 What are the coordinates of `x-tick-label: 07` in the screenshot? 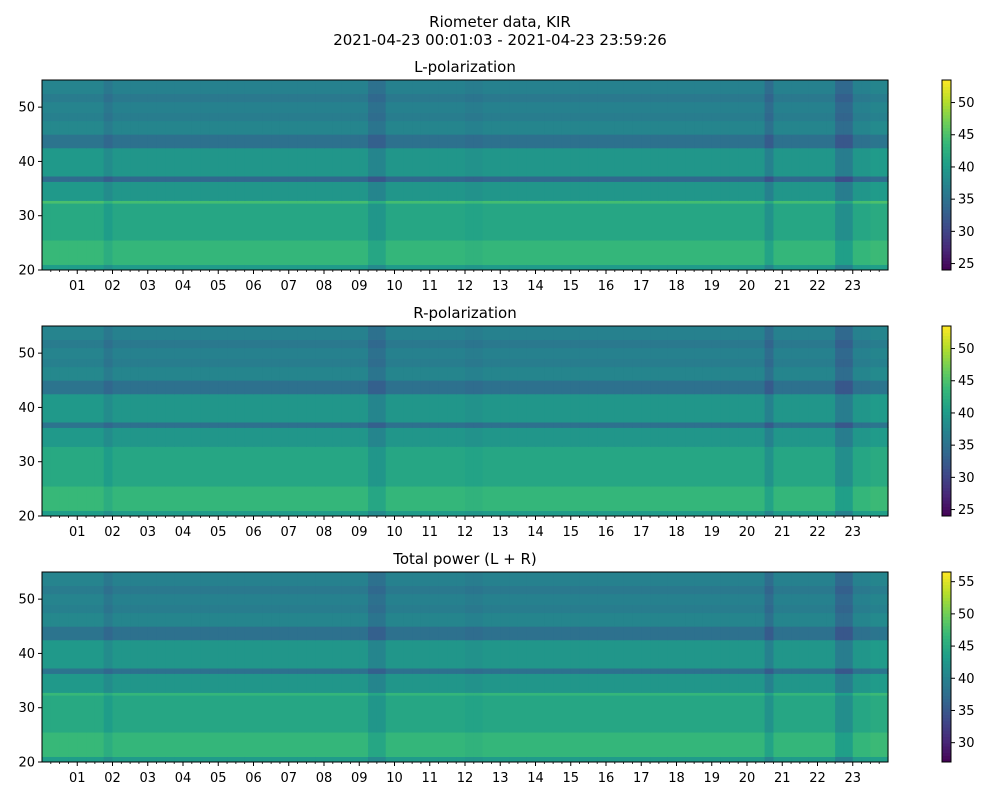 It's located at (288, 778).